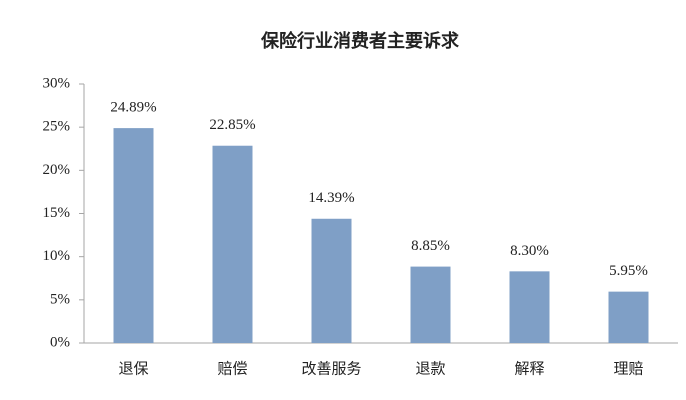  Describe the element at coordinates (57, 256) in the screenshot. I see `y-tick-label: 10%` at that location.